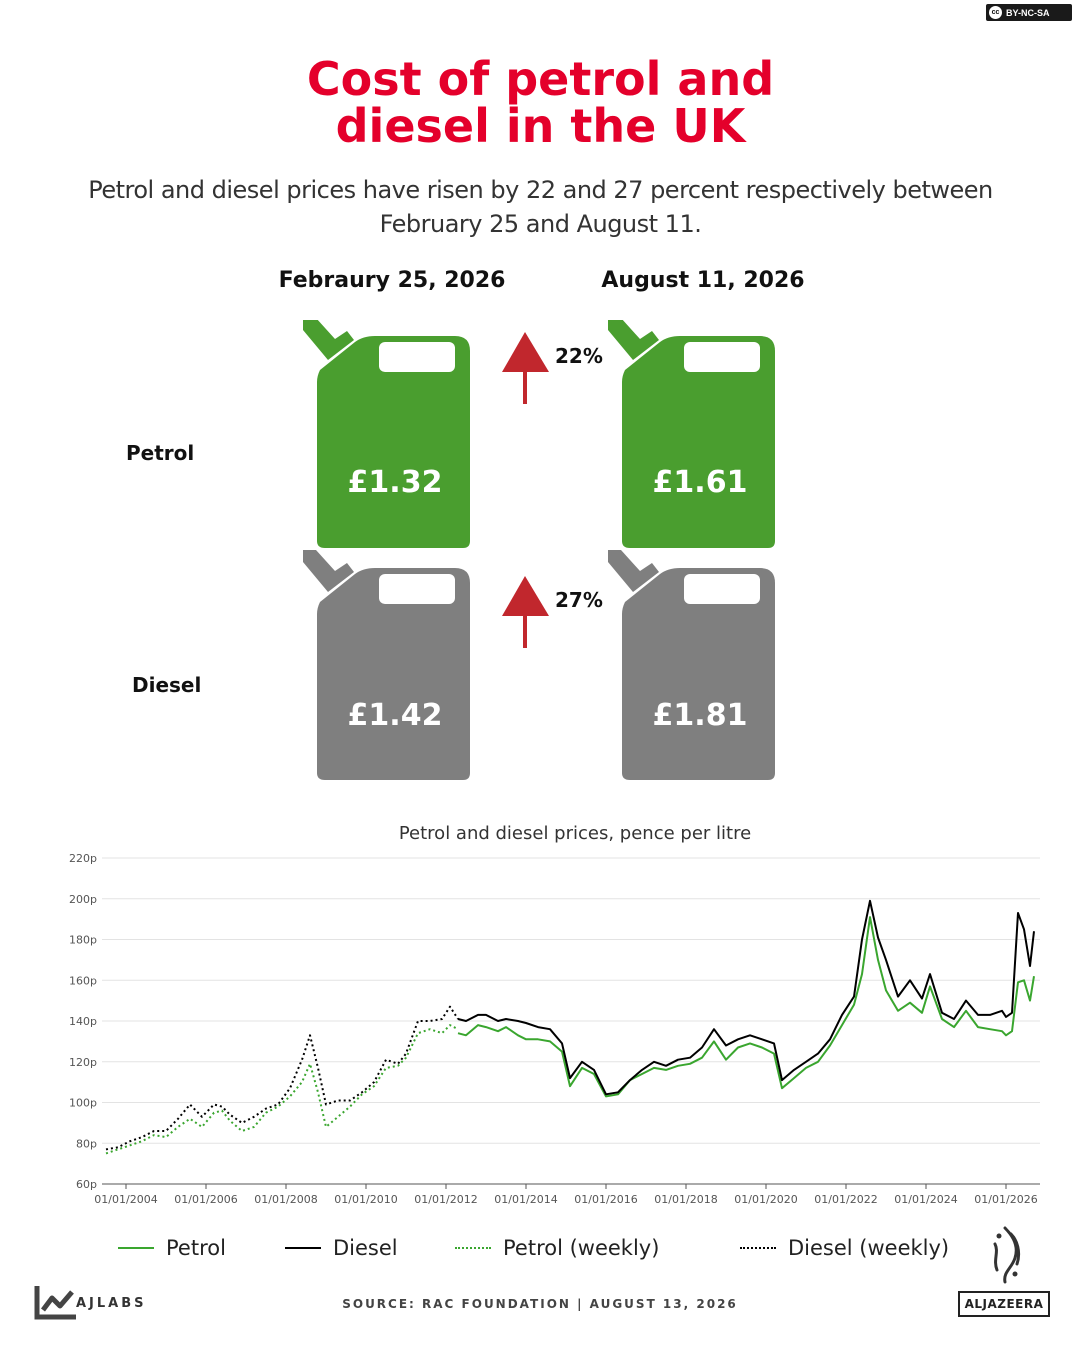 The height and width of the screenshot is (1351, 1081). What do you see at coordinates (703, 280) in the screenshot?
I see `date-after-heading: August 11, 2026` at bounding box center [703, 280].